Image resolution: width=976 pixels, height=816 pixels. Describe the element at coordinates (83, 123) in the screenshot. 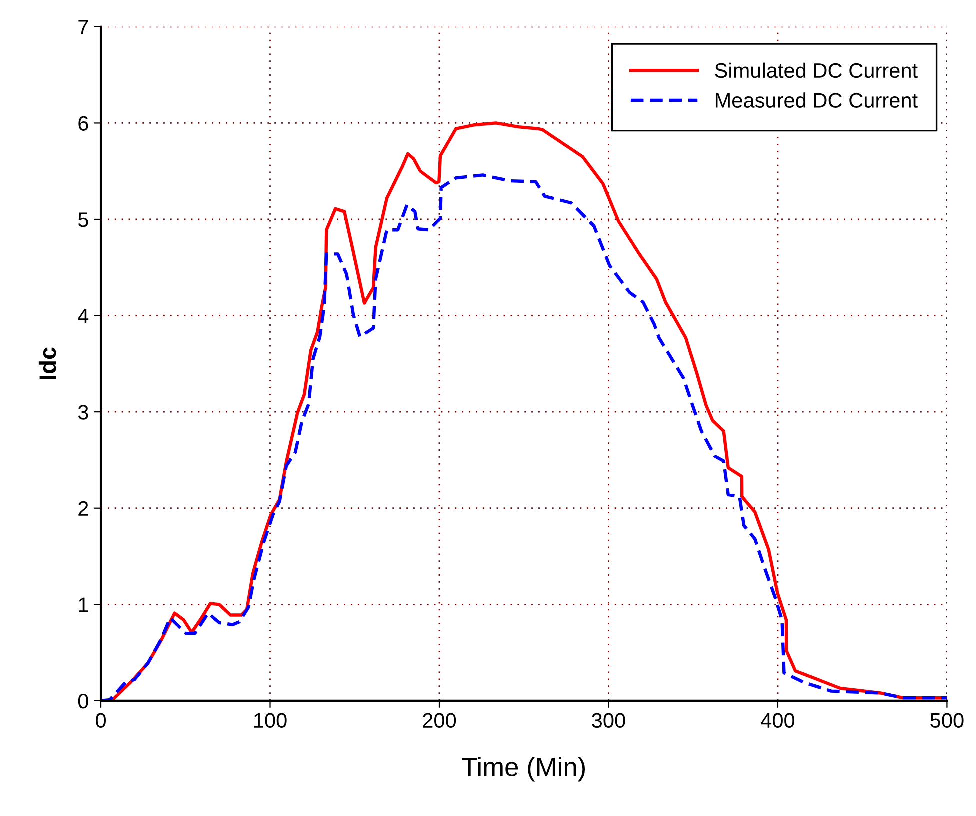

I see `y-tick-label: 6` at that location.